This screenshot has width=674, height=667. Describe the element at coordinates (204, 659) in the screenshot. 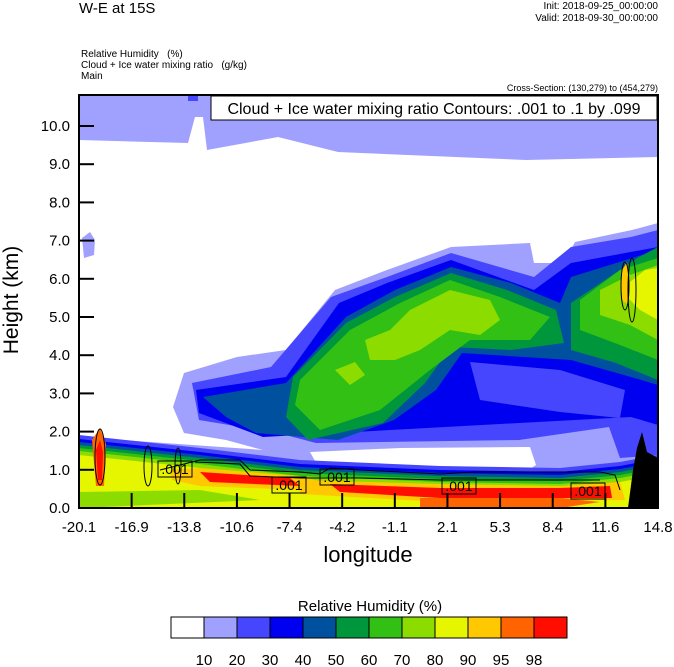

I see `colorbar-level-label: 10` at that location.